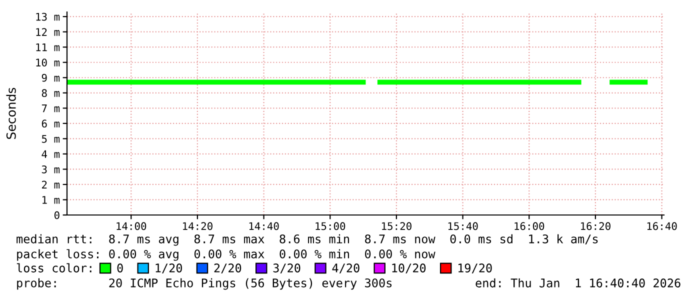  I want to click on legend-label: 3/20, so click(286, 269).